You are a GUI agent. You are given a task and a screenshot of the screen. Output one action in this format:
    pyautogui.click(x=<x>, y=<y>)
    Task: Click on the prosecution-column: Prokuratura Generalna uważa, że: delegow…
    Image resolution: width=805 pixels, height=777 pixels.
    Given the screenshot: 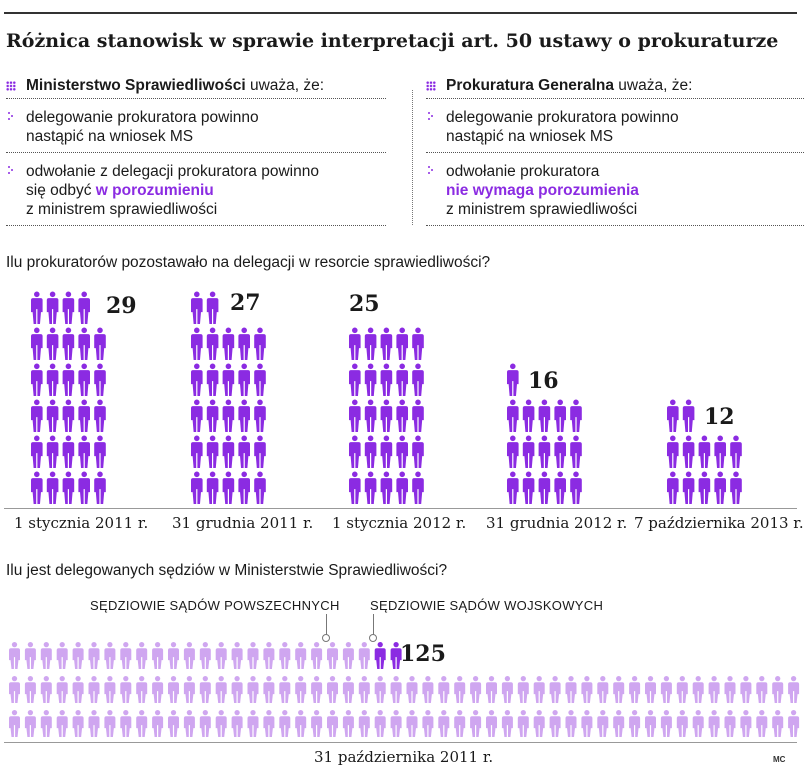 What is the action you would take?
    pyautogui.click(x=615, y=150)
    